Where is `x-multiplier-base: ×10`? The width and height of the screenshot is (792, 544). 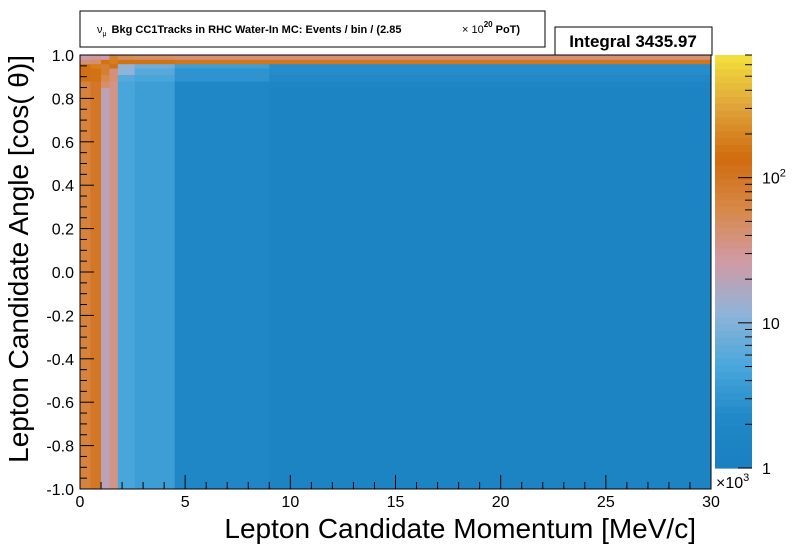 x-multiplier-base: ×10 is located at coordinates (729, 483).